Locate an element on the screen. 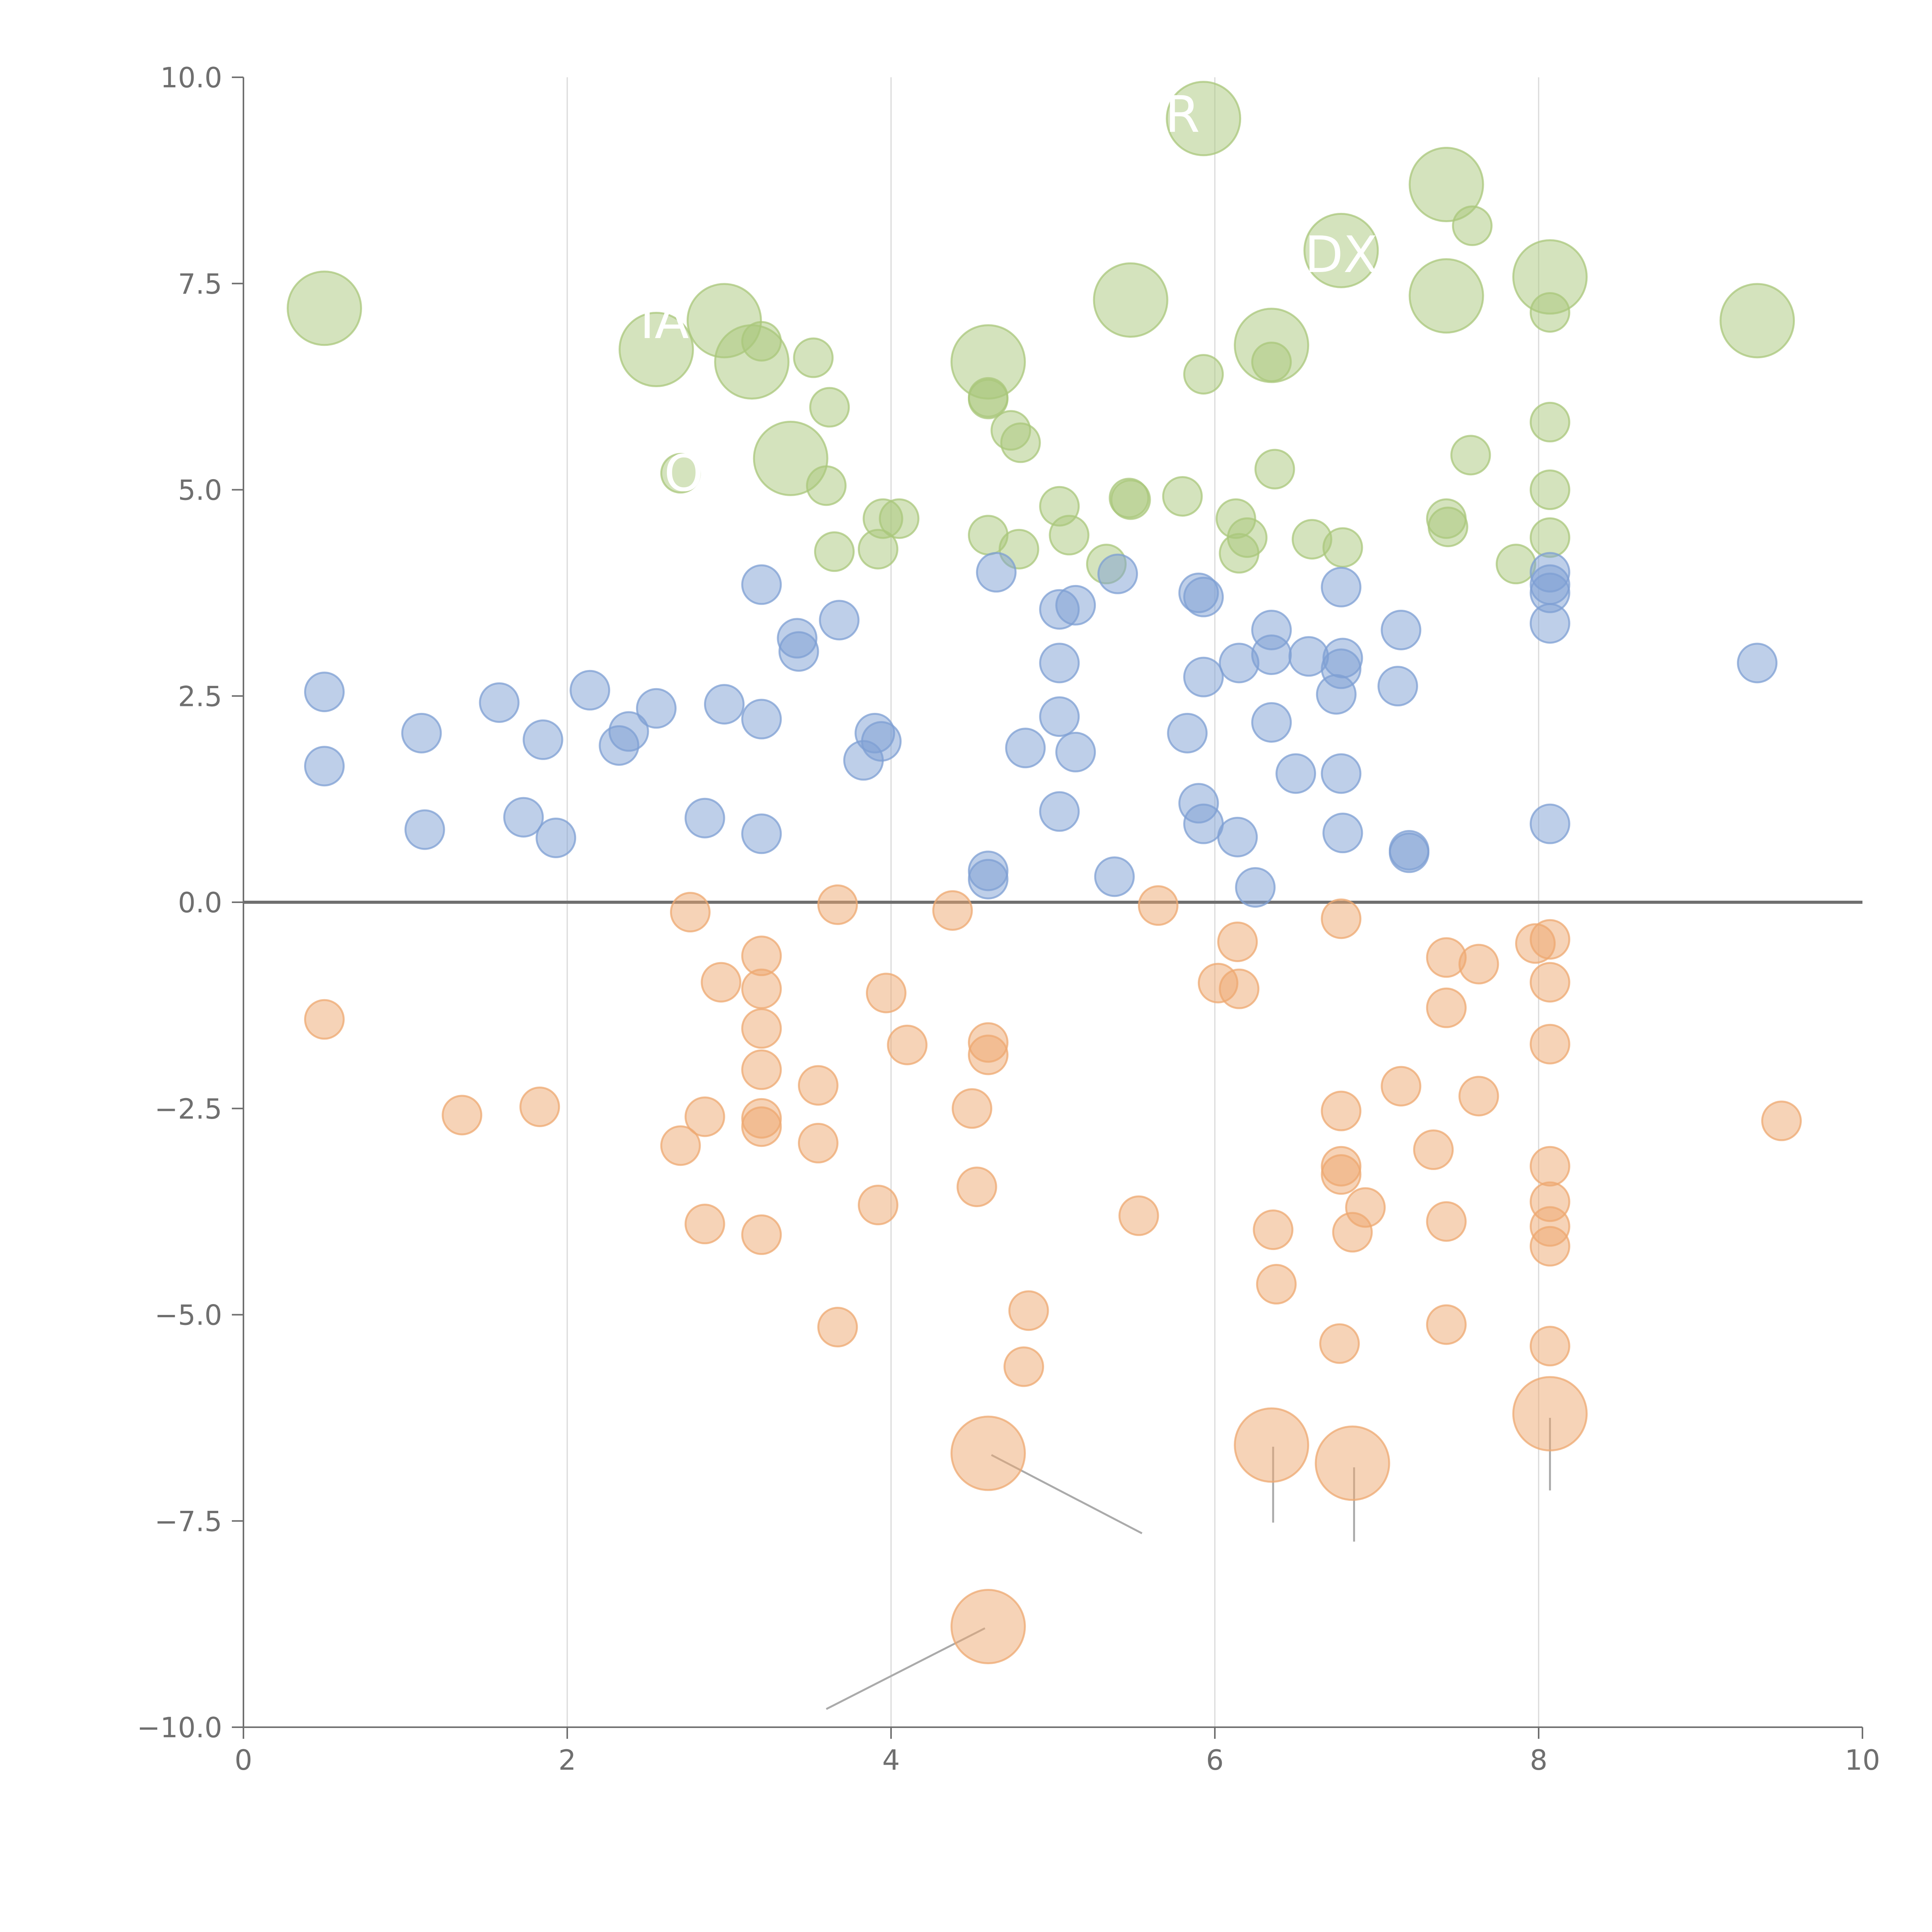  annotation-label: IA is located at coordinates (664, 321).